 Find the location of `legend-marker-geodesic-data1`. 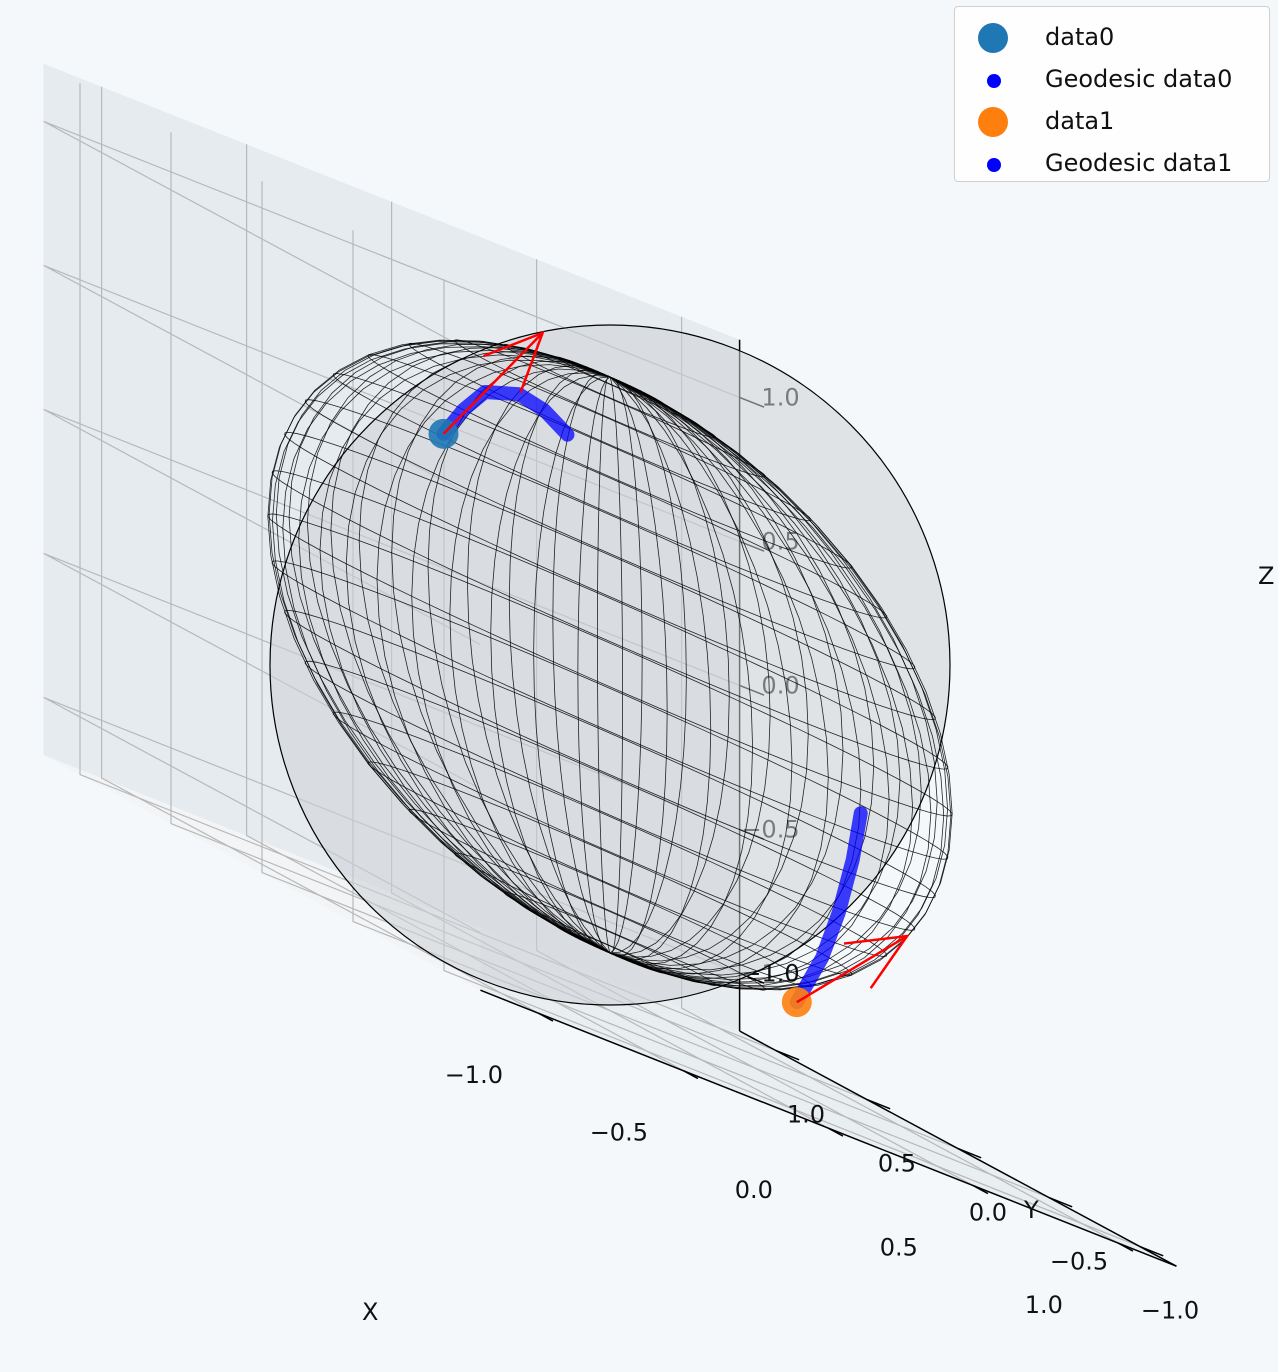

legend-marker-geodesic-data1 is located at coordinates (994, 165).